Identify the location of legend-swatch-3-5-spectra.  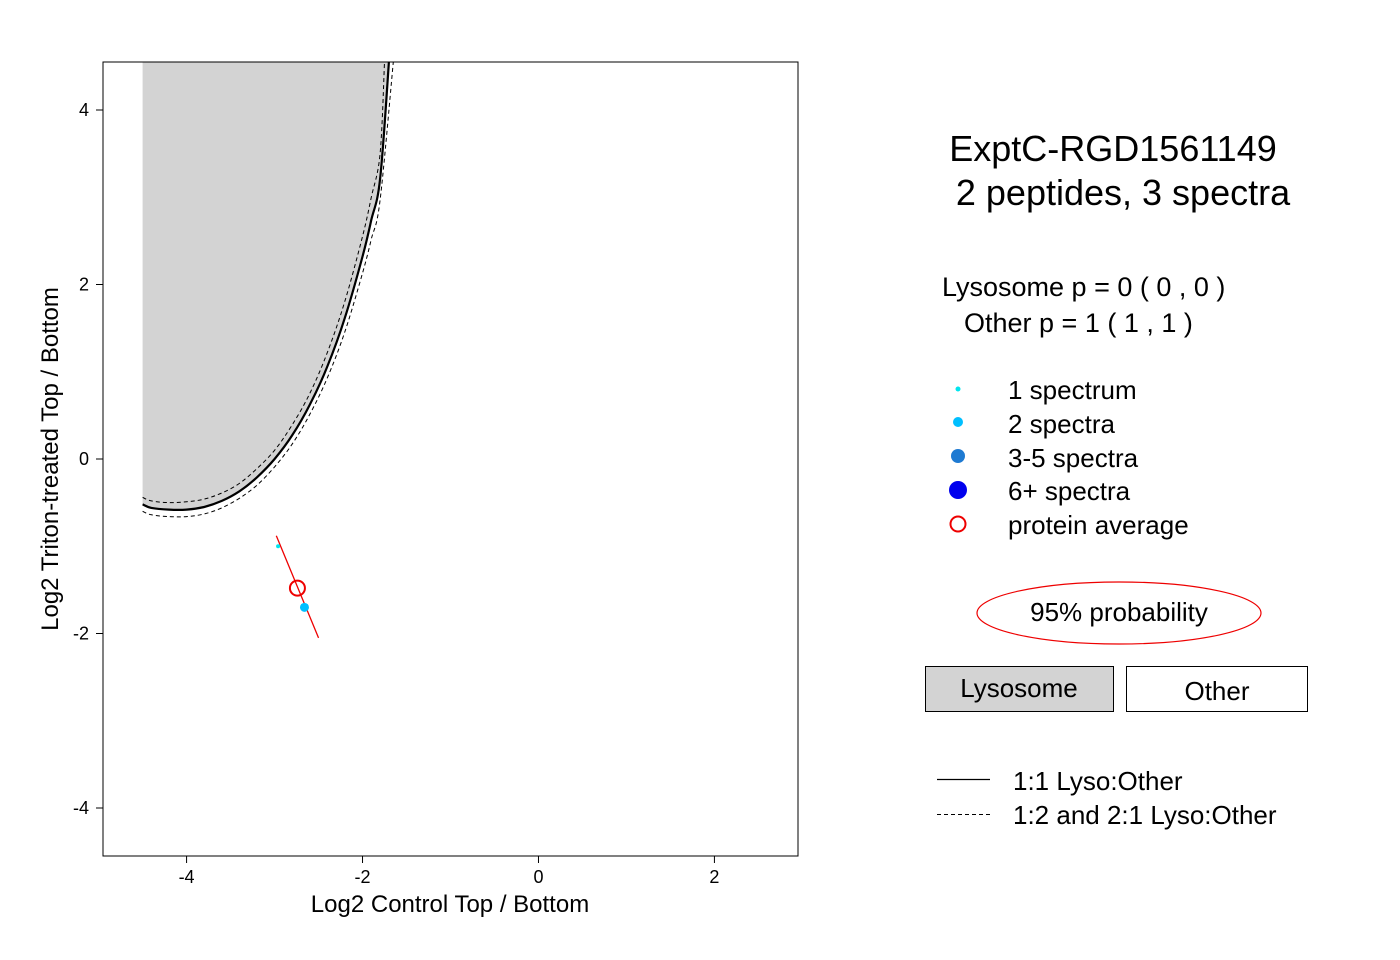
(958, 456).